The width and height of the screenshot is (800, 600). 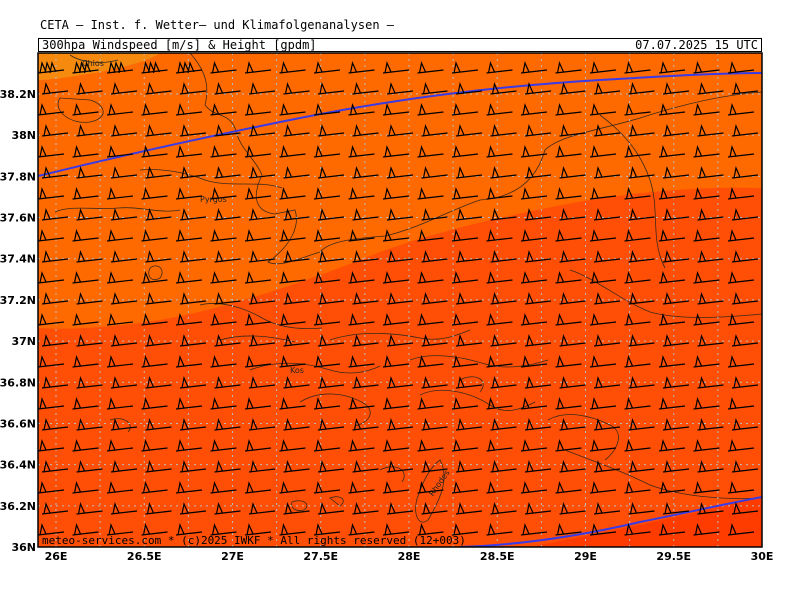 I want to click on longitude-tick-label: 28.5E, so click(x=497, y=556).